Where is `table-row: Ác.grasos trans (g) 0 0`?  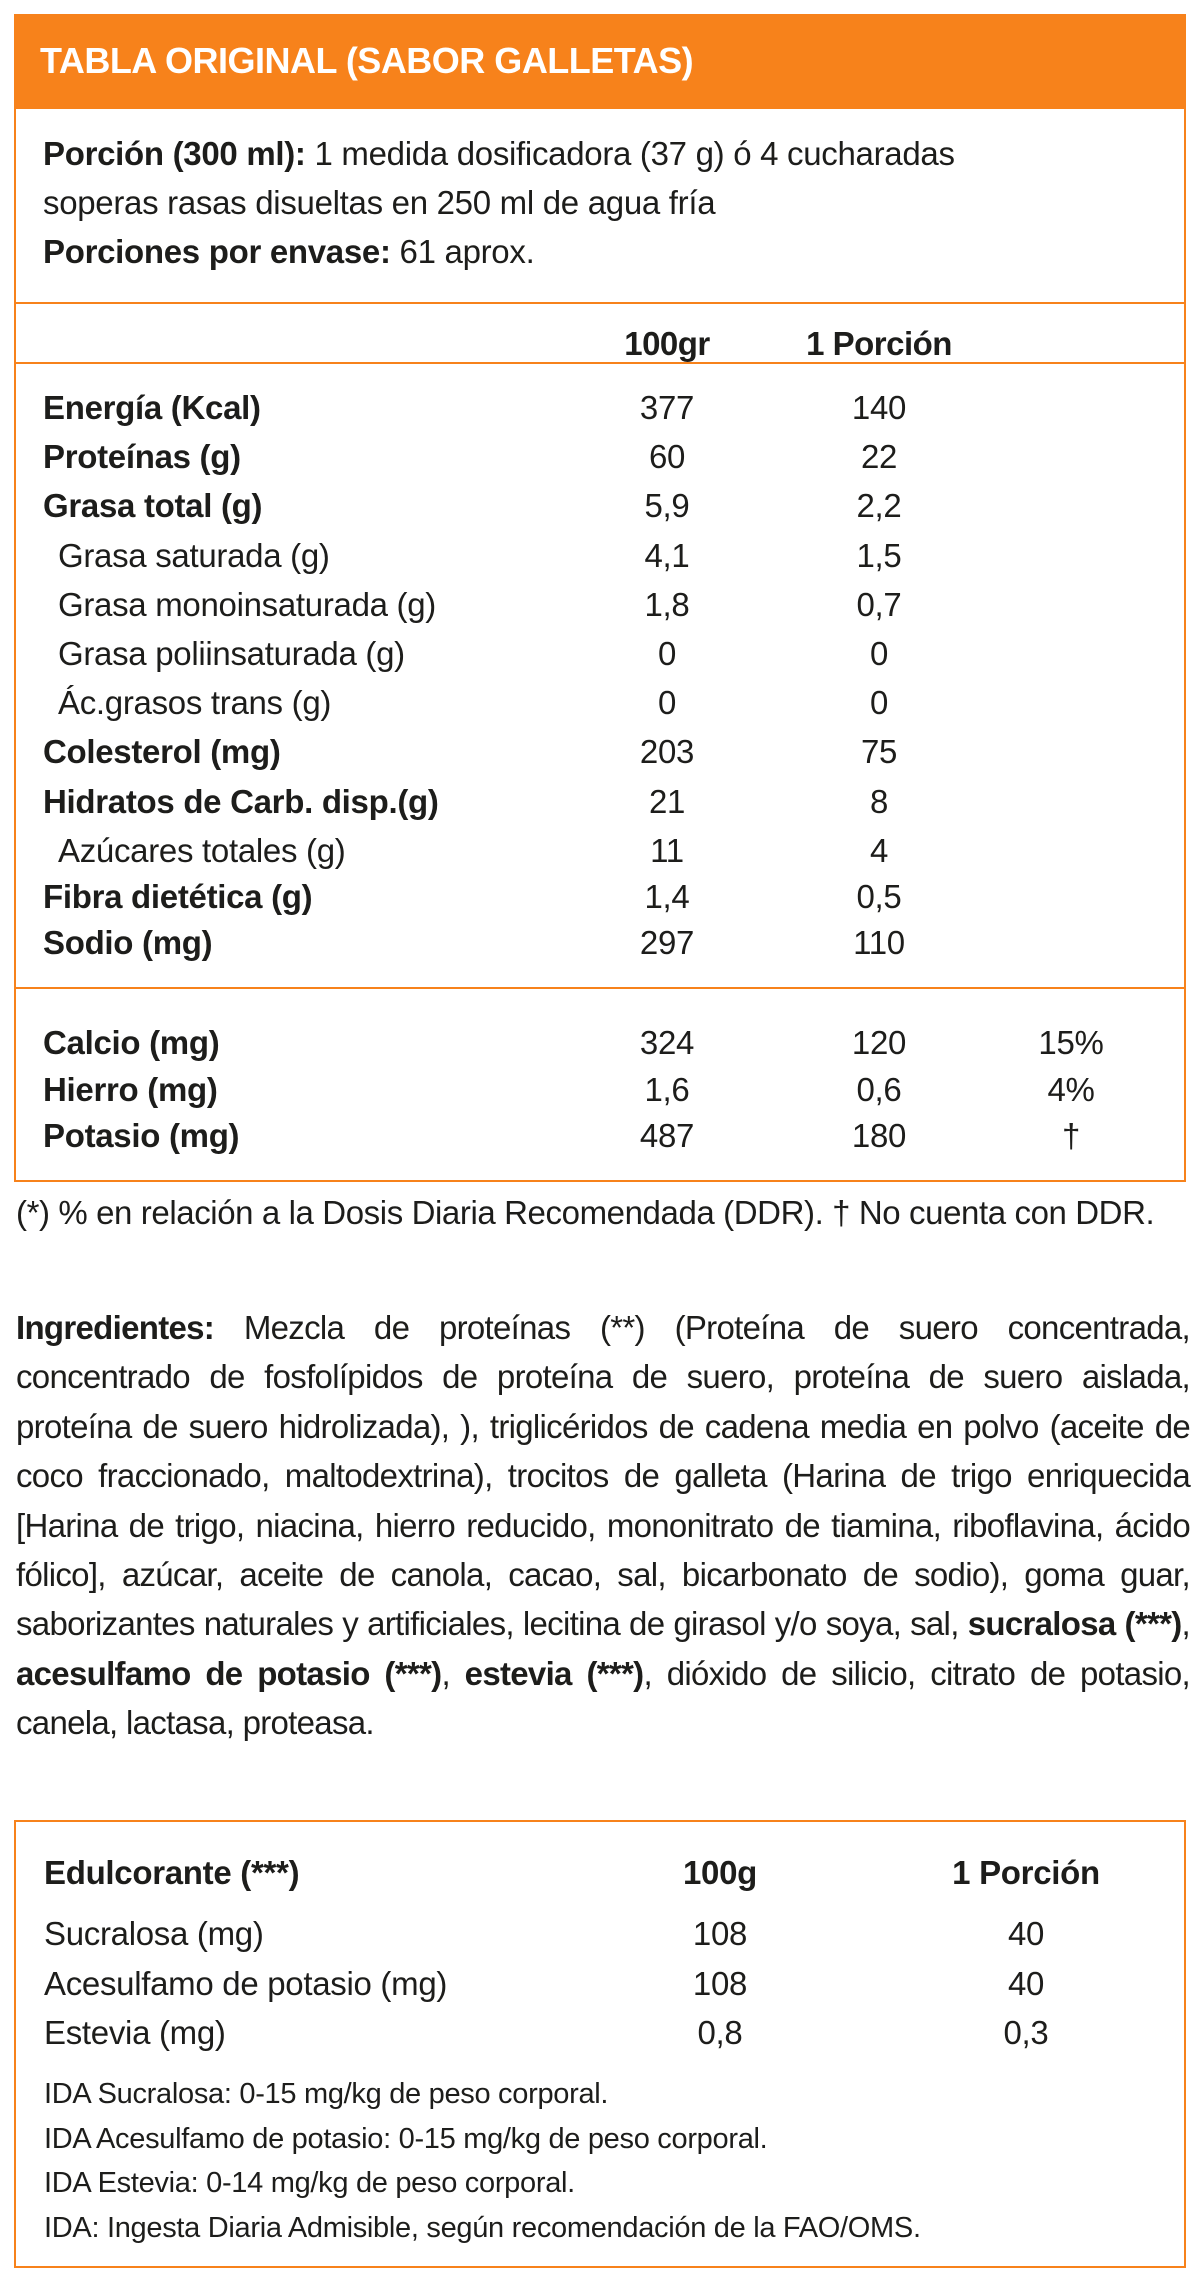 table-row: Ác.grasos trans (g) 0 0 is located at coordinates (600, 702).